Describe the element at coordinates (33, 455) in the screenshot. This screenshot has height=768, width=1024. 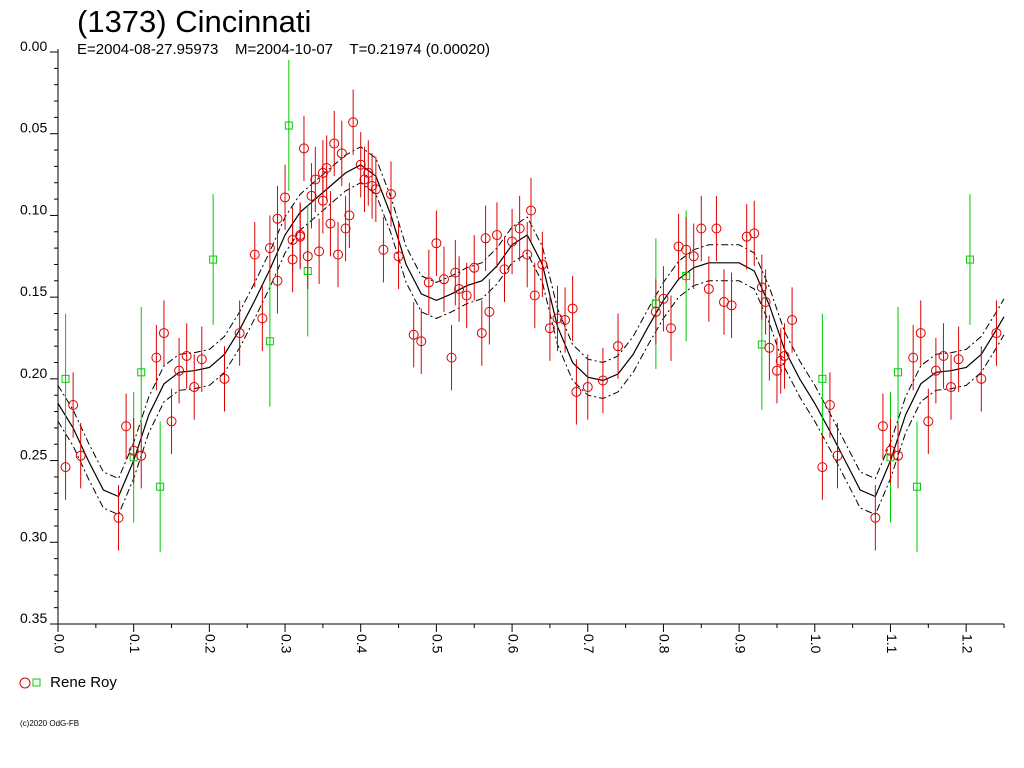
I see `y-tick-label: 0.25` at that location.